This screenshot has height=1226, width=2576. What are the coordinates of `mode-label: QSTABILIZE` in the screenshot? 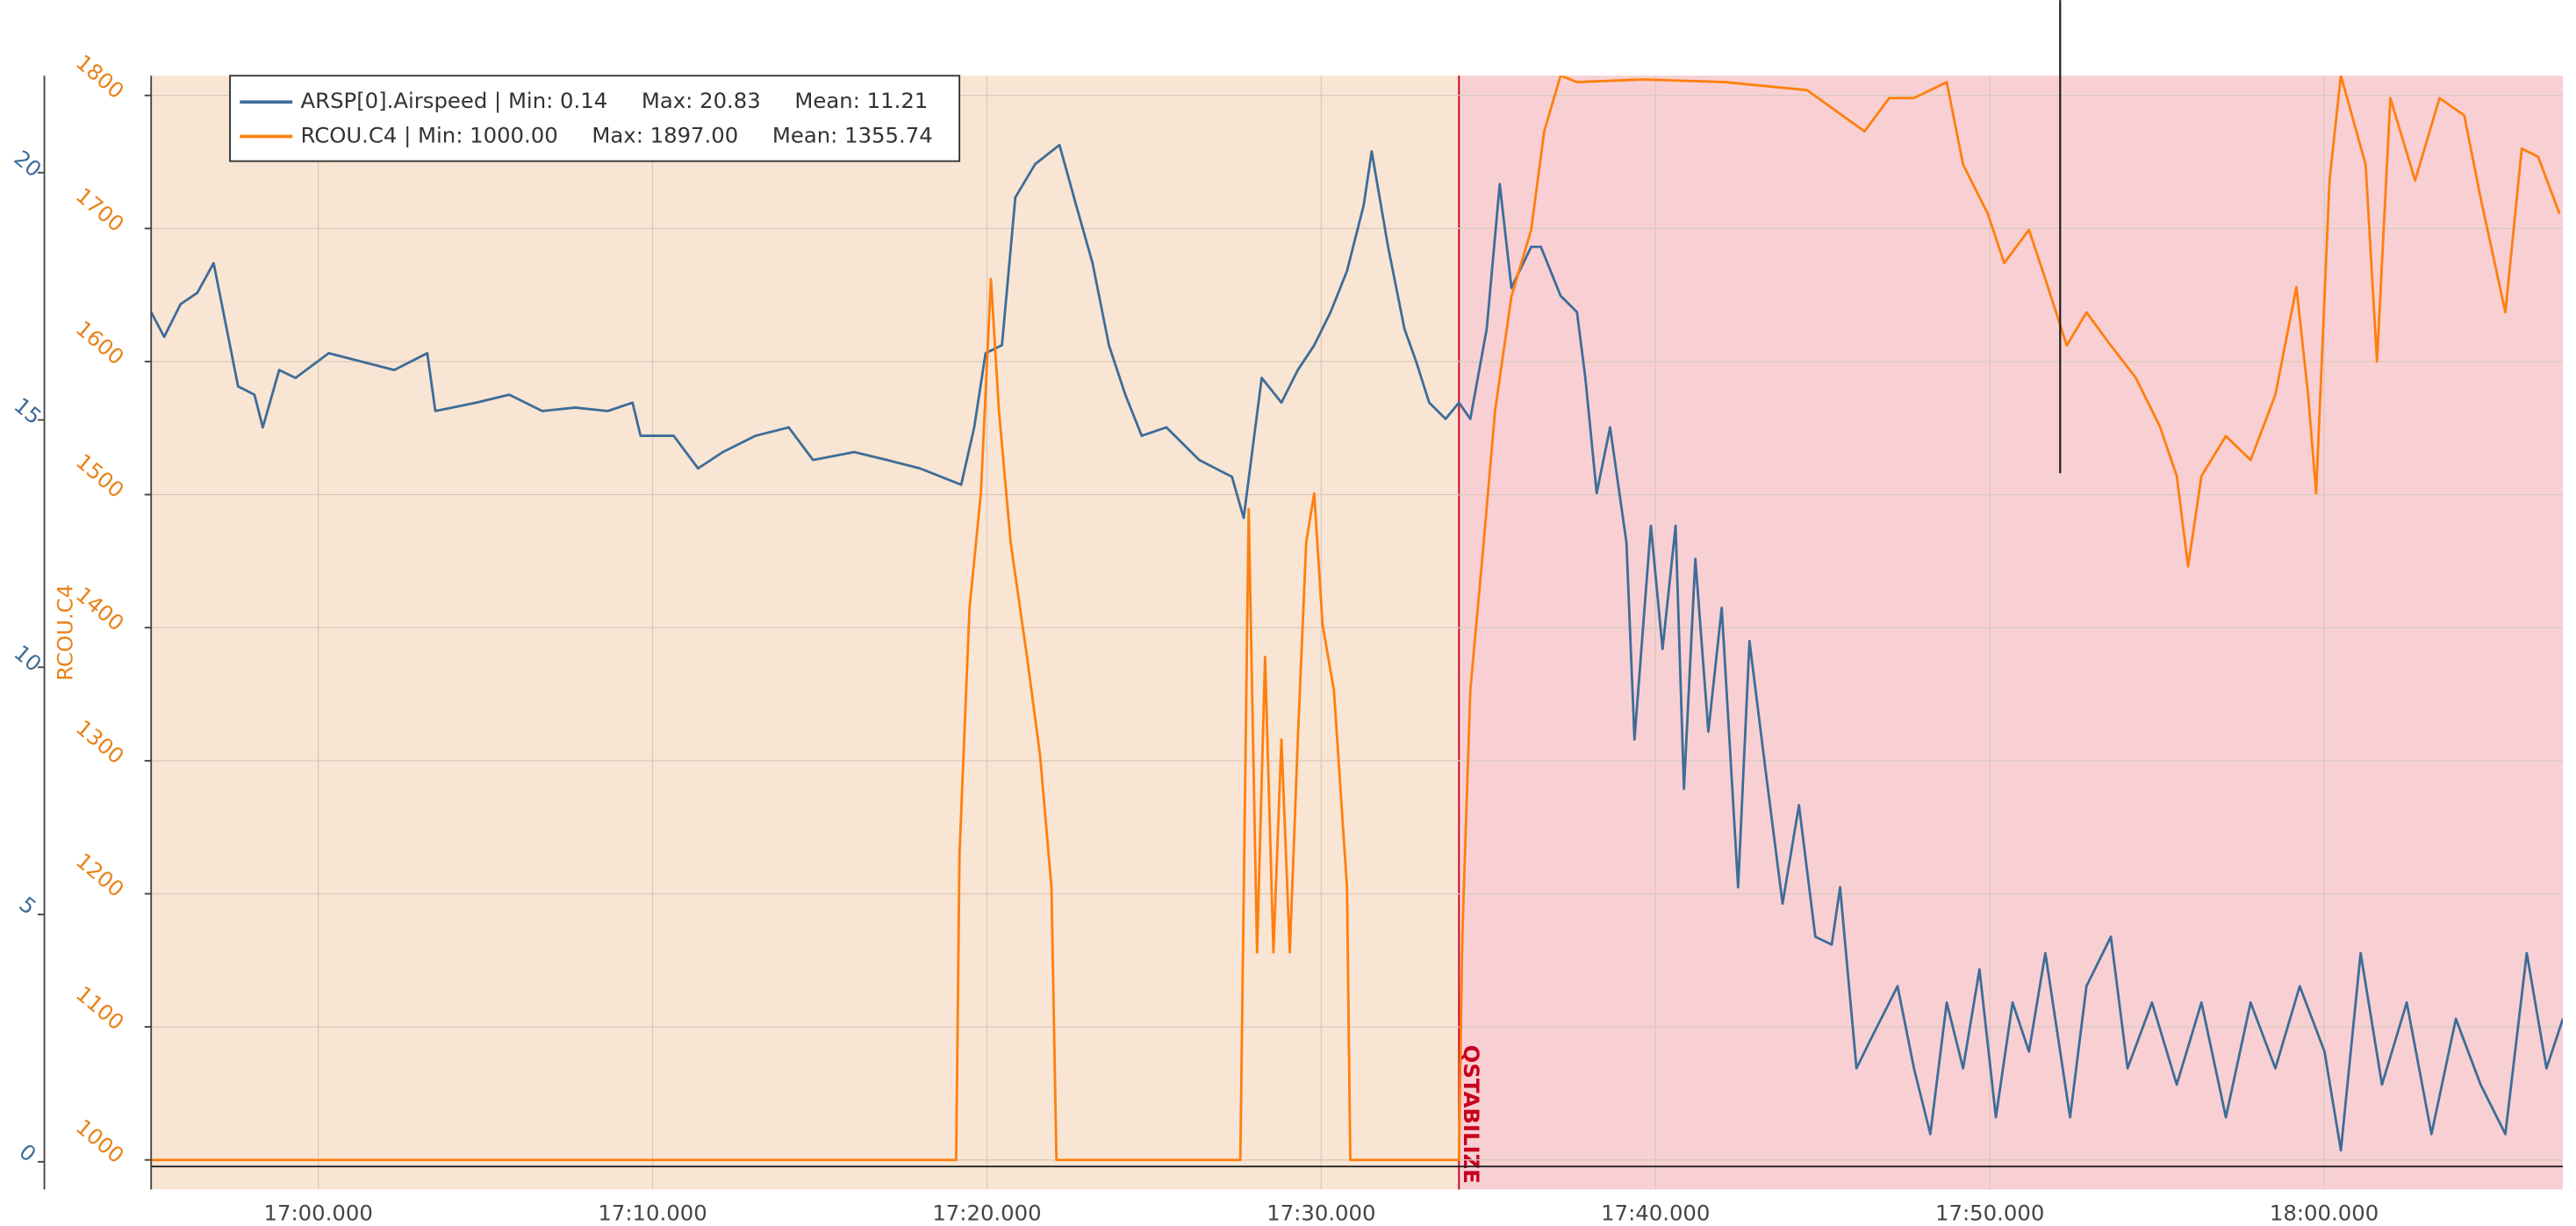 It's located at (1471, 1115).